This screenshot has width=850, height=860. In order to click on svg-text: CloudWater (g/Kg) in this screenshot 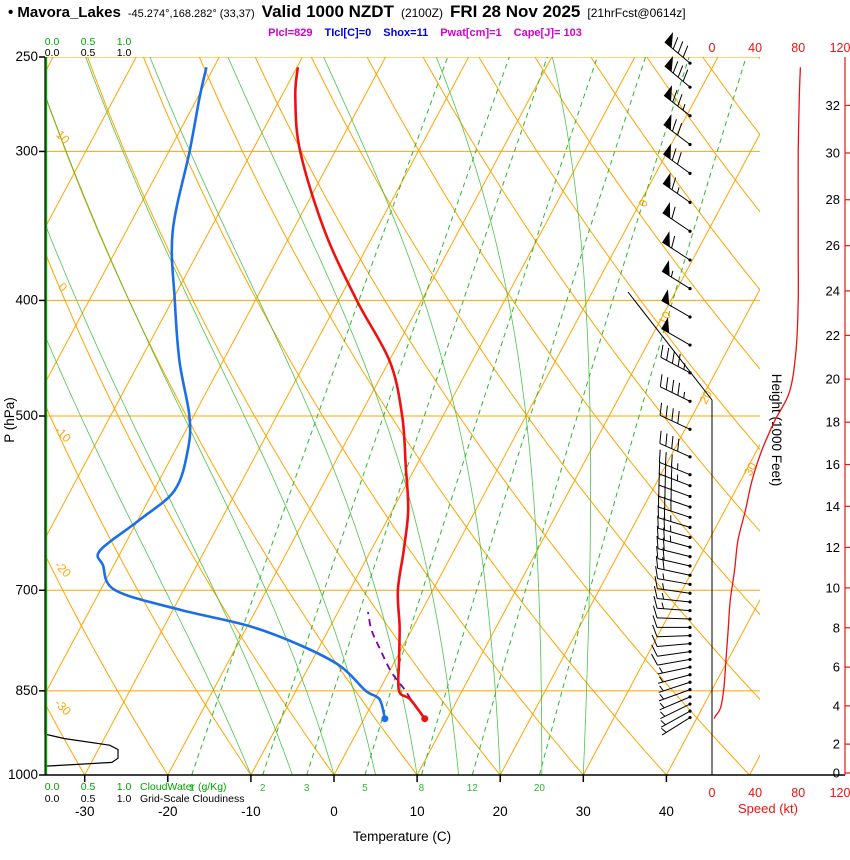, I will do `click(183, 787)`.